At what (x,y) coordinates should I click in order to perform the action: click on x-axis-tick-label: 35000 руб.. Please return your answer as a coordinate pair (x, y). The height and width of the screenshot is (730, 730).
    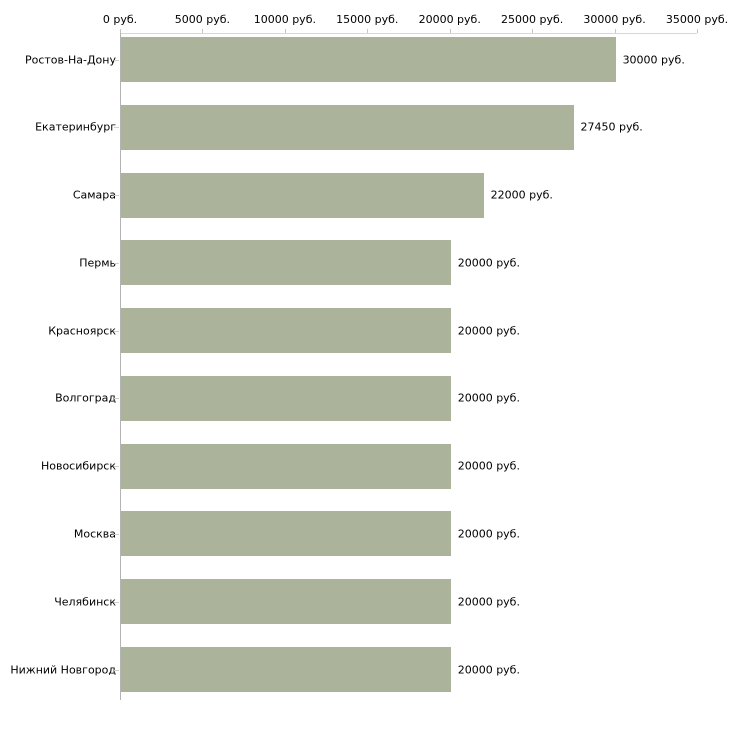
    Looking at the image, I should click on (697, 19).